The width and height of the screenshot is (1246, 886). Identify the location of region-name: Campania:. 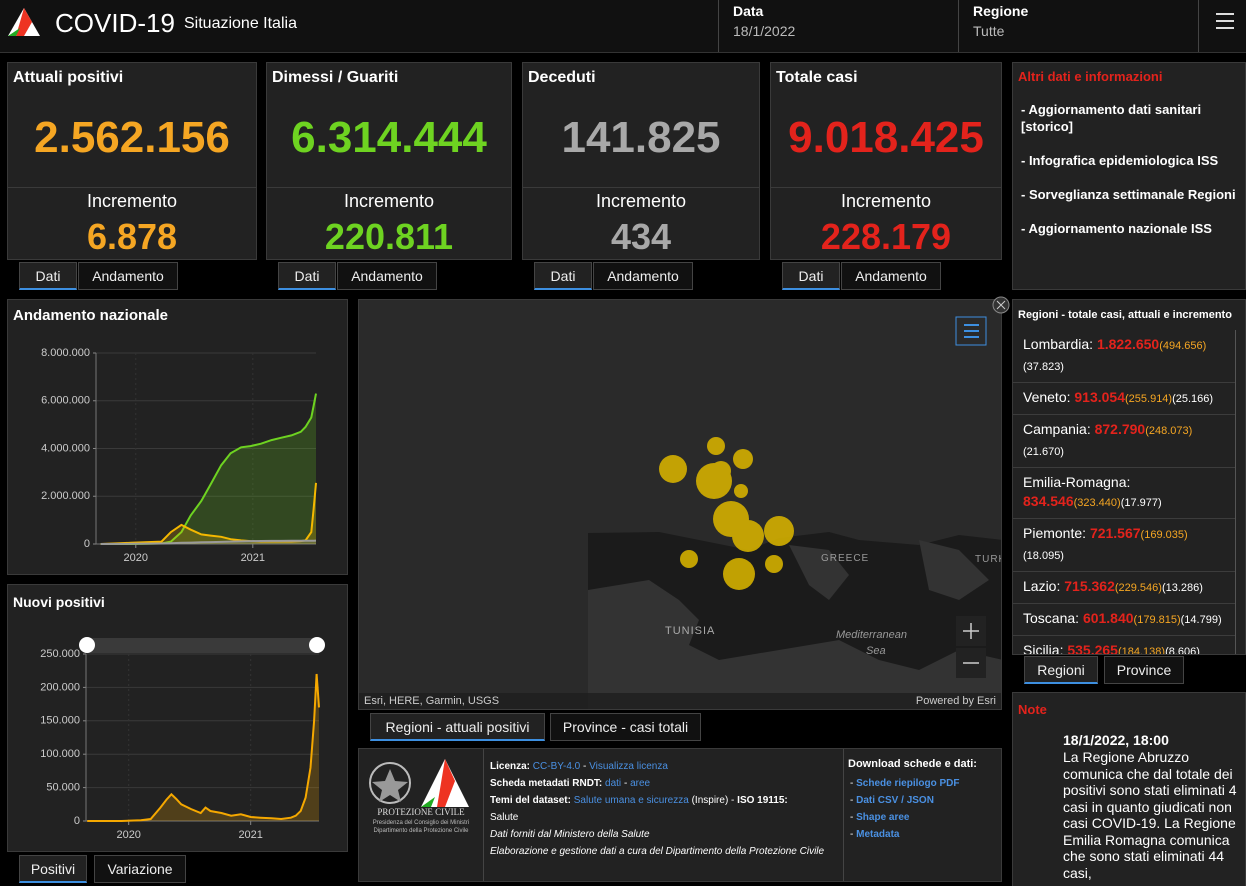
(1057, 429).